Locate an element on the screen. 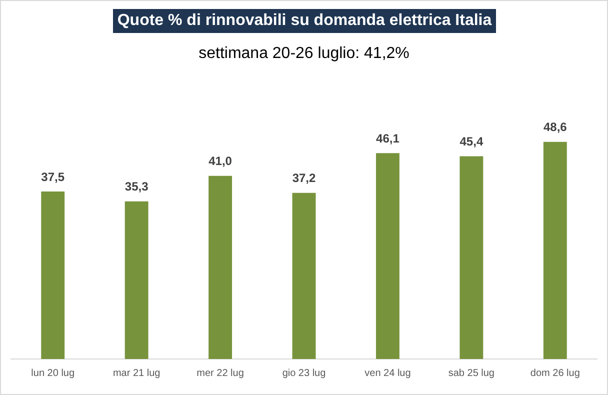  data-label: 37,5 is located at coordinates (53, 177).